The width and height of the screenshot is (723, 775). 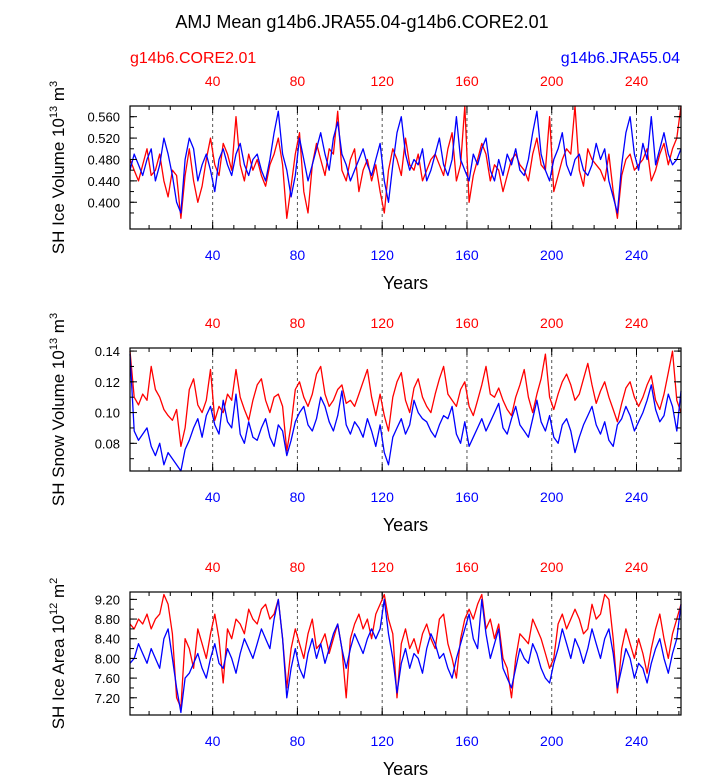 I want to click on legend-jra-label: g14b6.JRA55.04, so click(x=620, y=58).